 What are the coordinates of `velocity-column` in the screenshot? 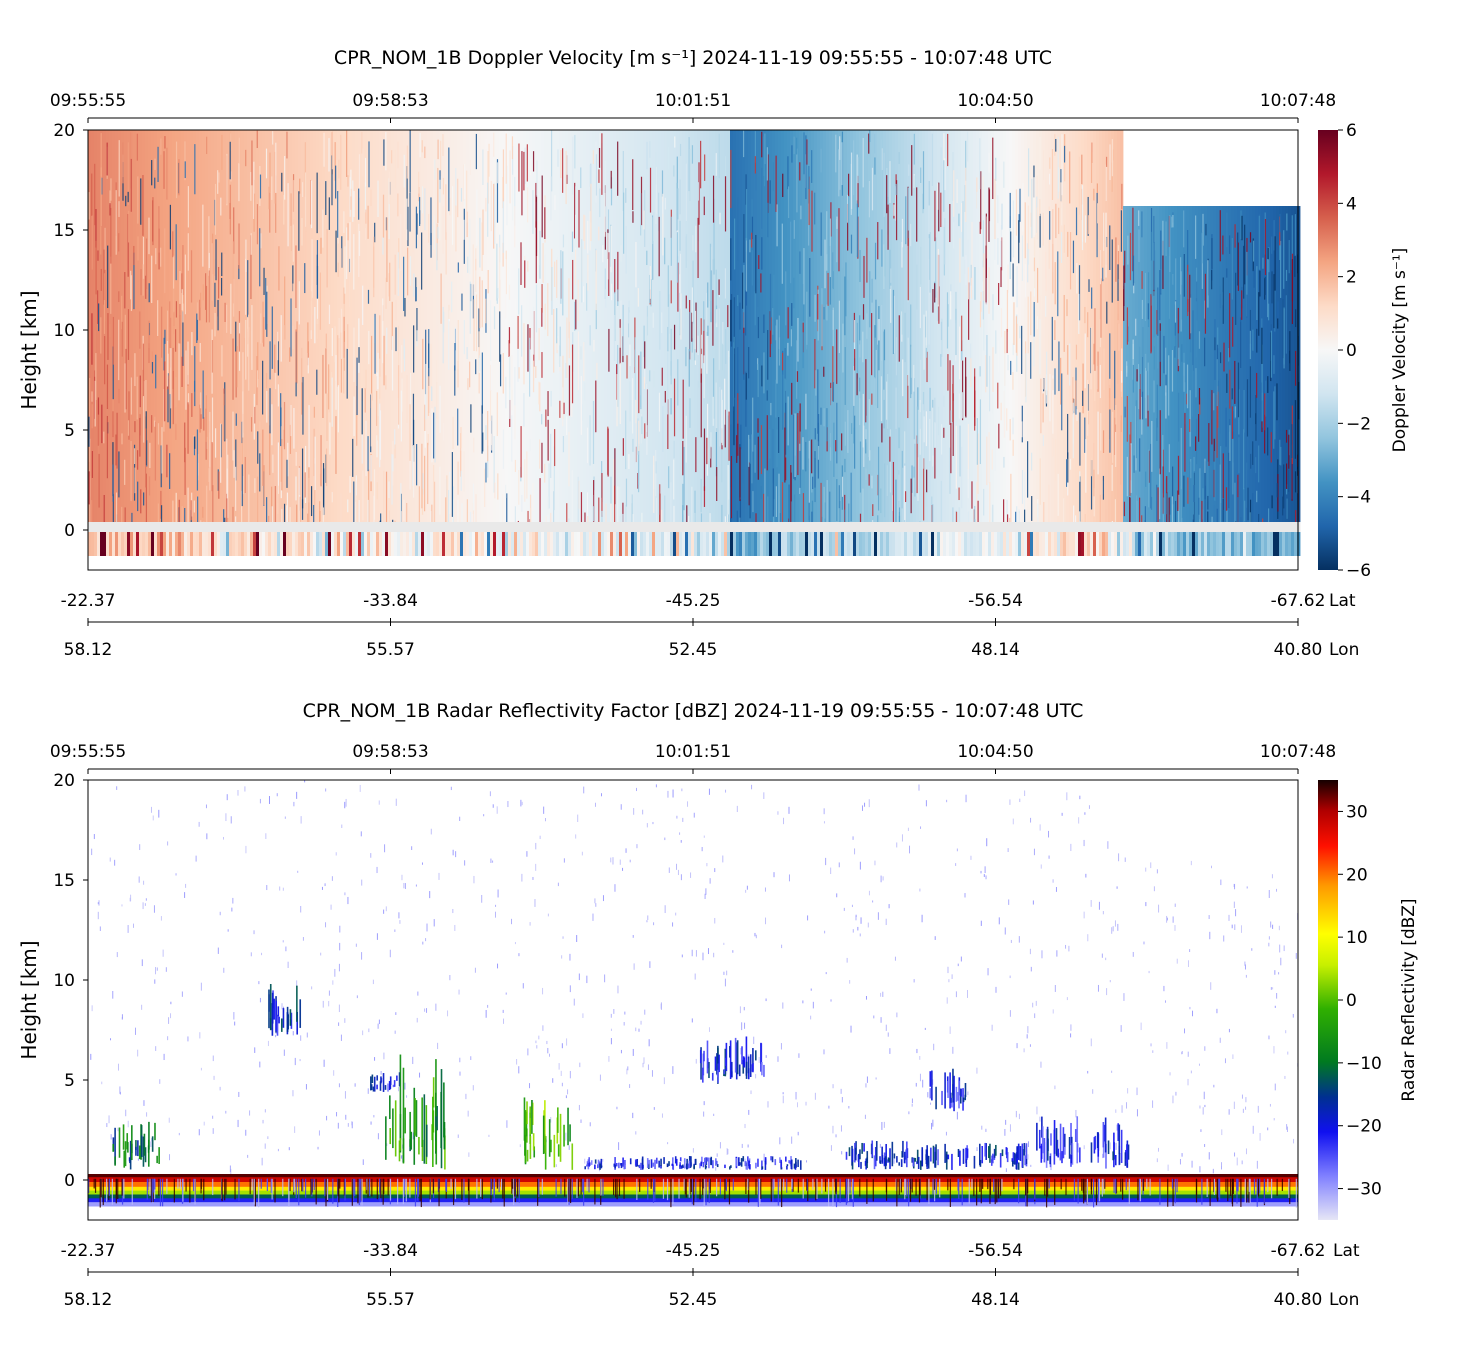 It's located at (753, 326).